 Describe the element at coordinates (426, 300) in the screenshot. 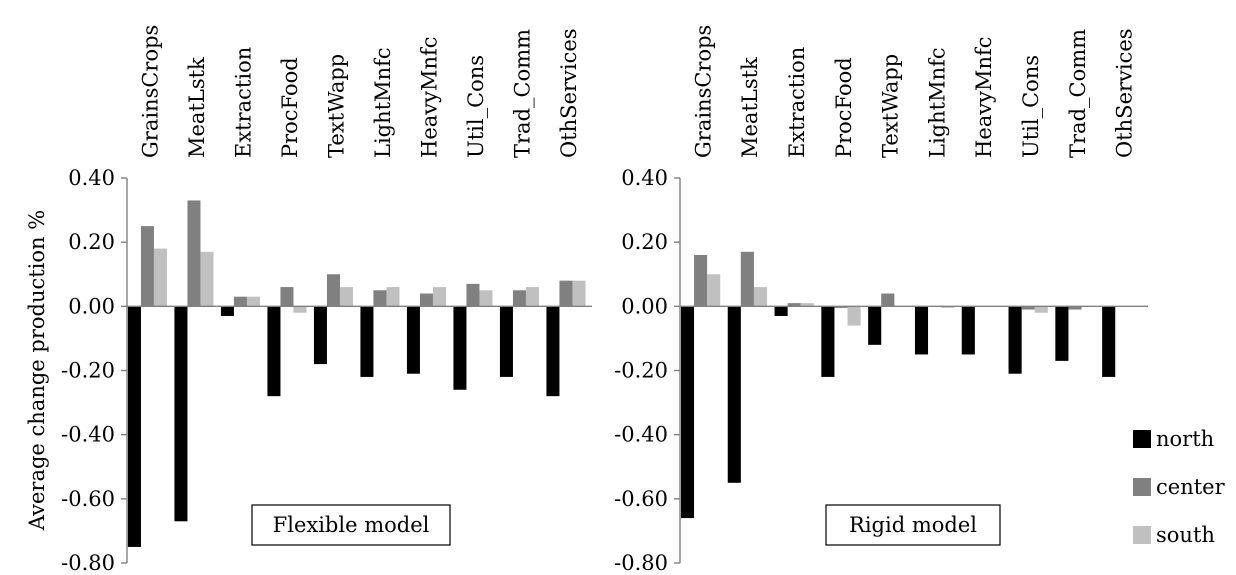

I see `bar-center-heavymnfc` at that location.